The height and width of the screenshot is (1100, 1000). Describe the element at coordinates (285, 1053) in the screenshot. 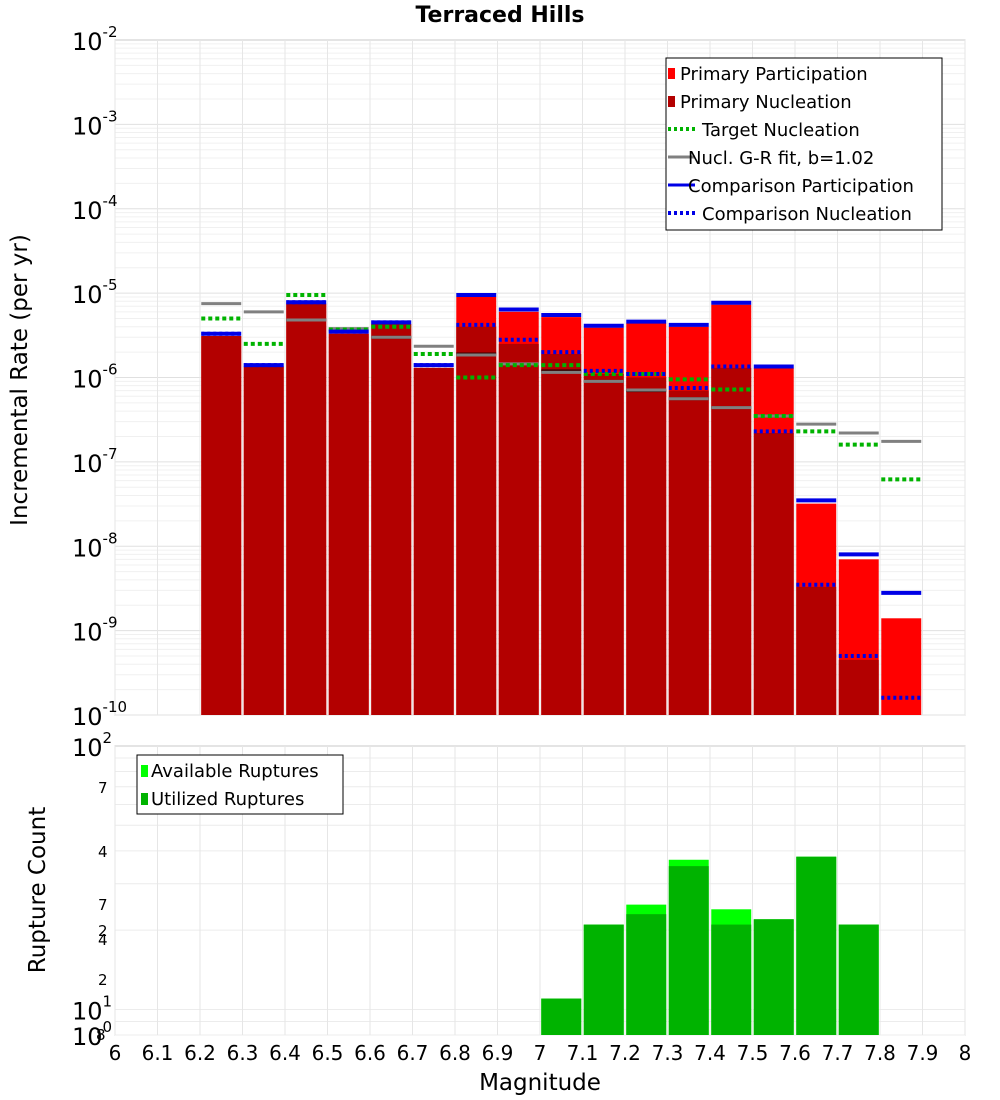

I see `x-tick-label: 6.4` at that location.